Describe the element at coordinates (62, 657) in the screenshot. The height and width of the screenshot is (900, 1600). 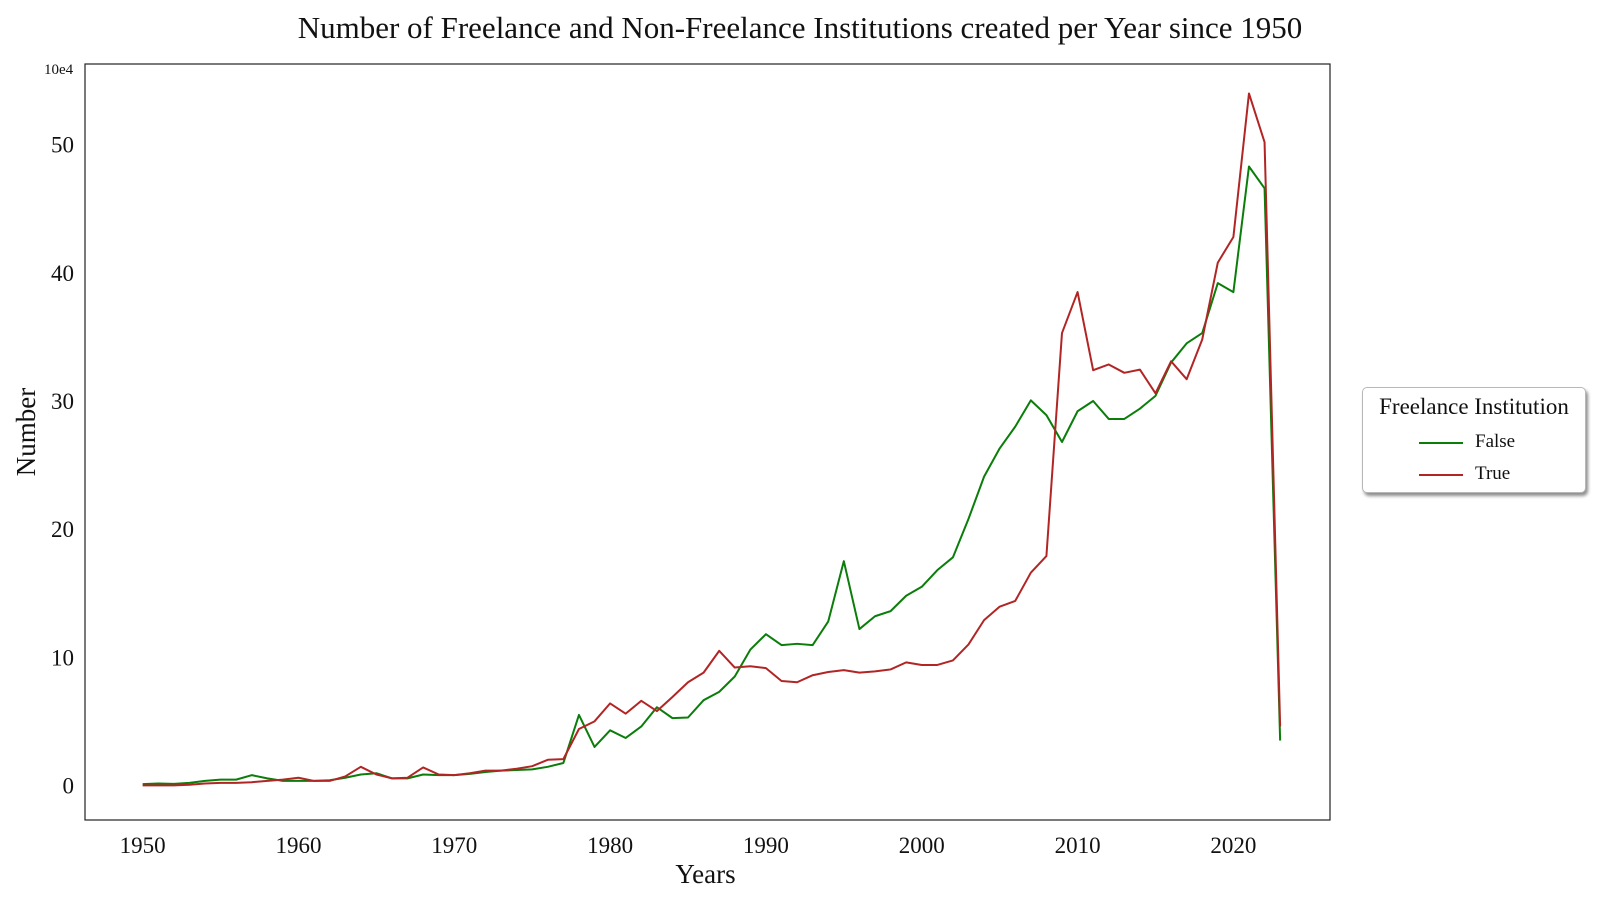
I see `y-tick-label-10: 10` at that location.